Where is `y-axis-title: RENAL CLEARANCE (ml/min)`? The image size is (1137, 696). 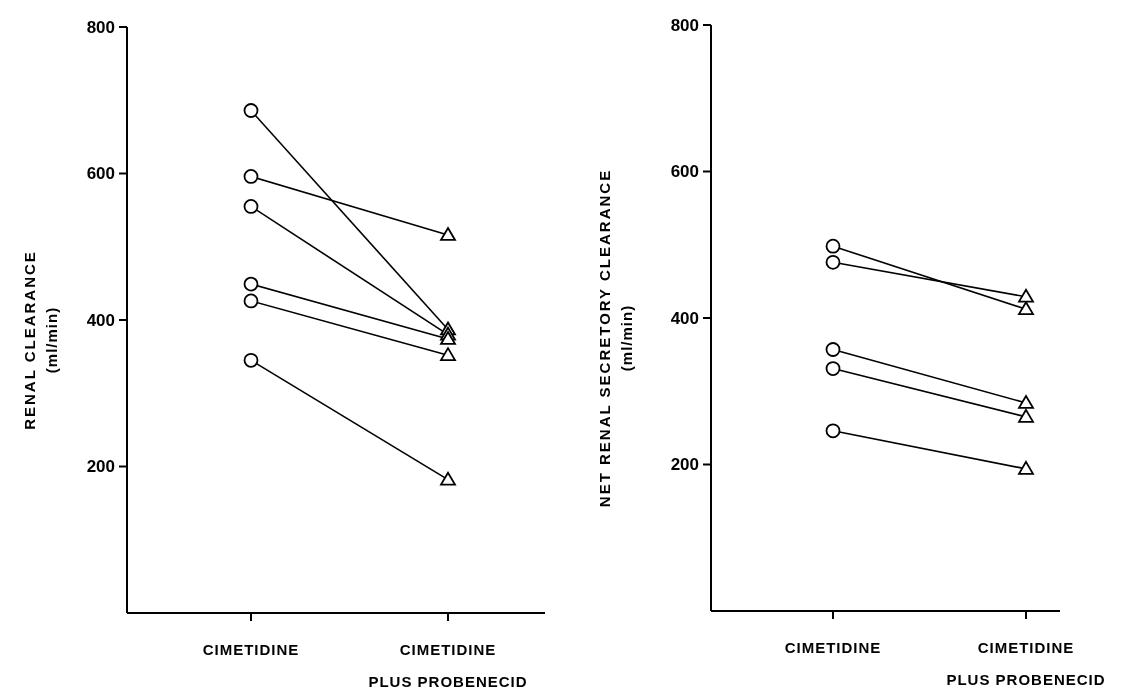 y-axis-title: RENAL CLEARANCE (ml/min) is located at coordinates (40, 340).